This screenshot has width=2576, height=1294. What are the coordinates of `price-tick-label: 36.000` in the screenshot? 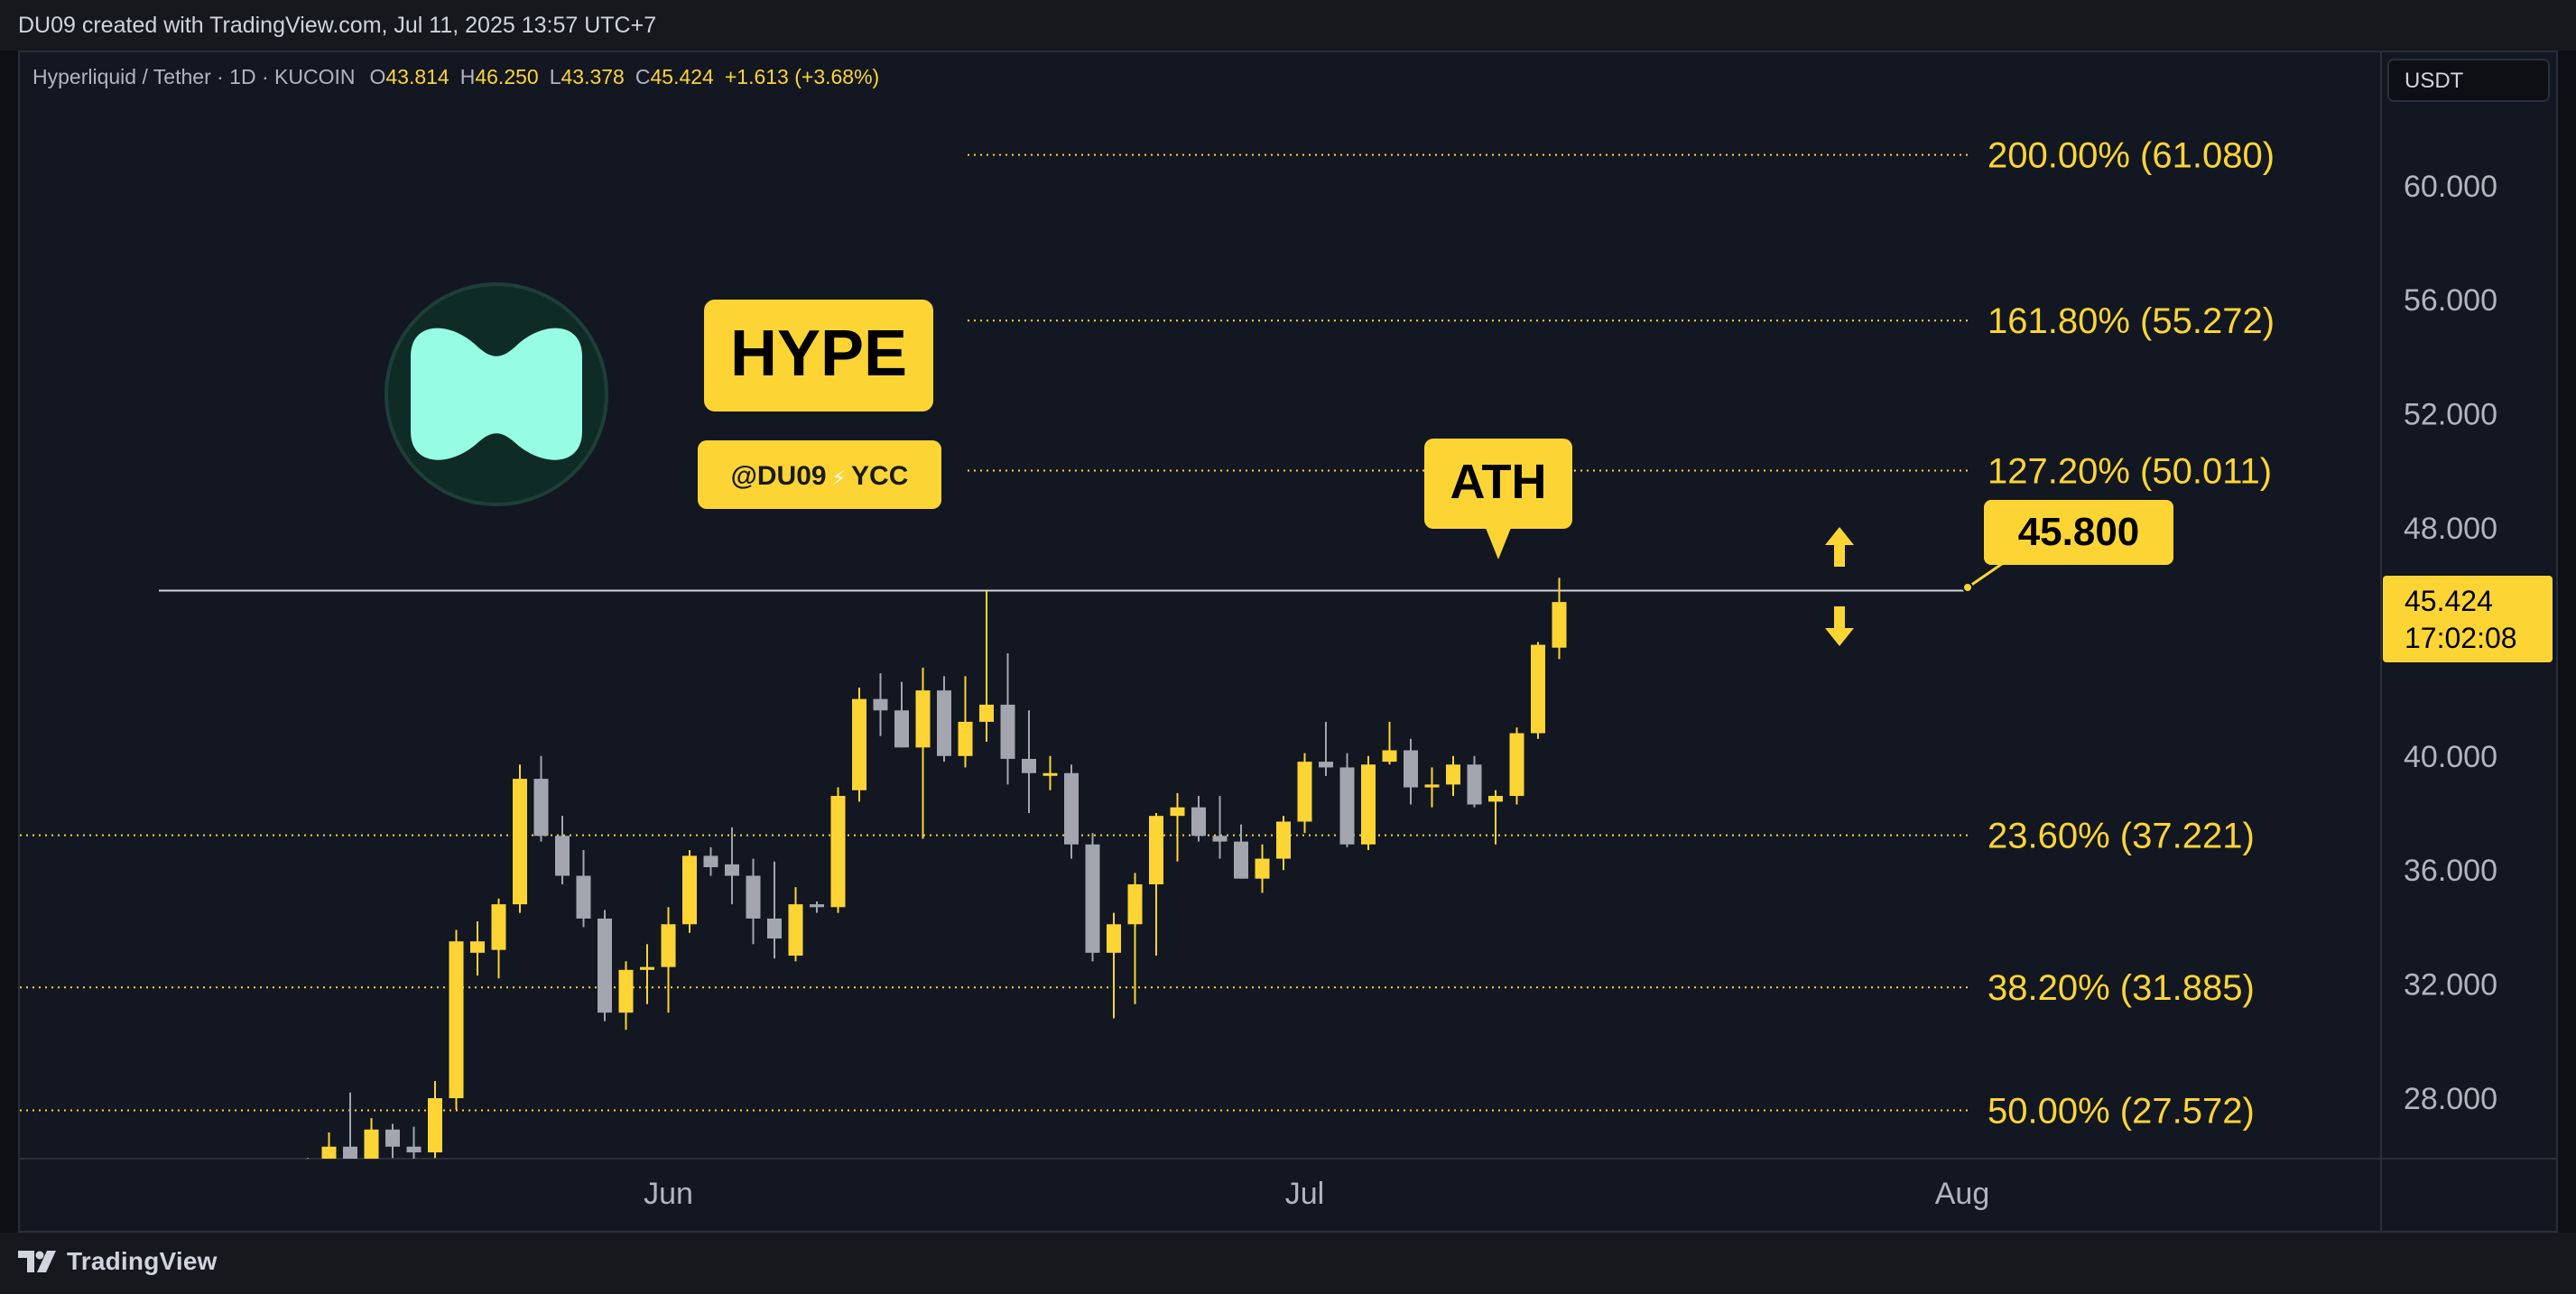 It's located at (2450, 871).